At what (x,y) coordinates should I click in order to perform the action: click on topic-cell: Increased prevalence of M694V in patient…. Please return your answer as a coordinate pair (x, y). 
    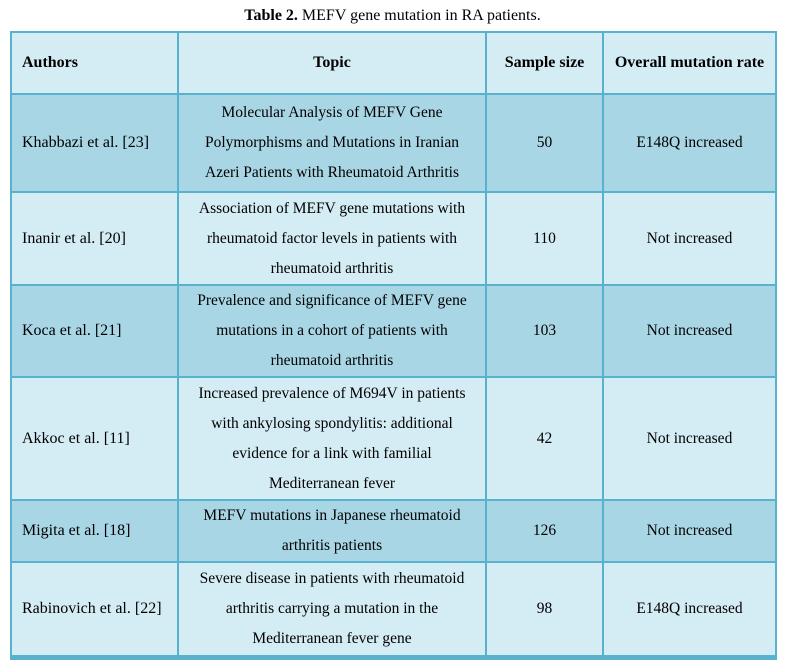
    Looking at the image, I should click on (332, 438).